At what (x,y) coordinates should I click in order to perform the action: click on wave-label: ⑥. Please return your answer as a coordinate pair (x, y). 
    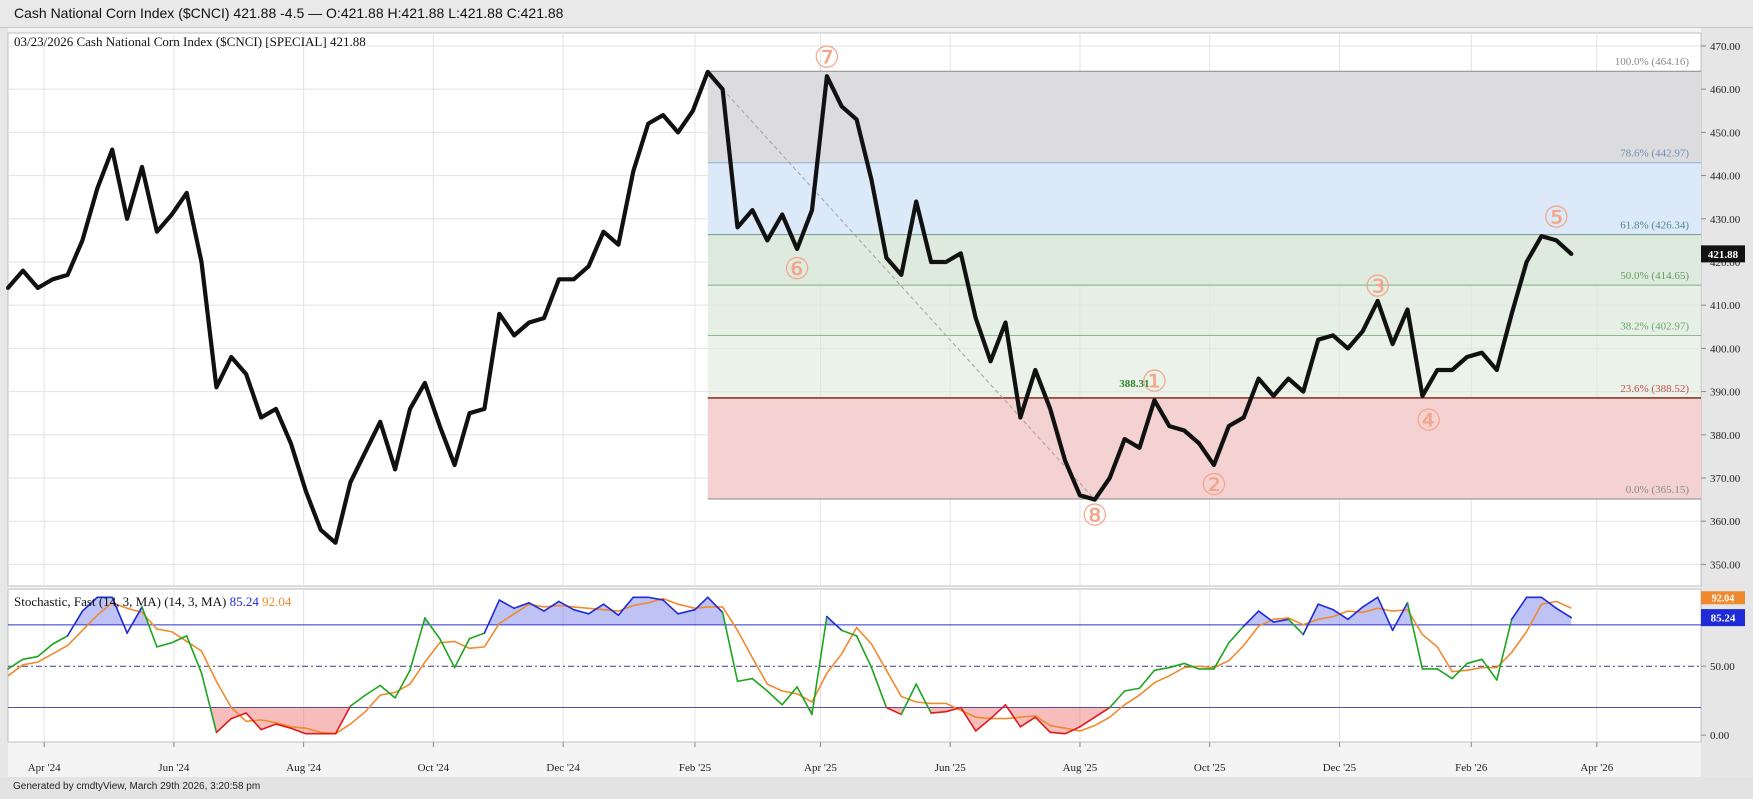
    Looking at the image, I should click on (797, 269).